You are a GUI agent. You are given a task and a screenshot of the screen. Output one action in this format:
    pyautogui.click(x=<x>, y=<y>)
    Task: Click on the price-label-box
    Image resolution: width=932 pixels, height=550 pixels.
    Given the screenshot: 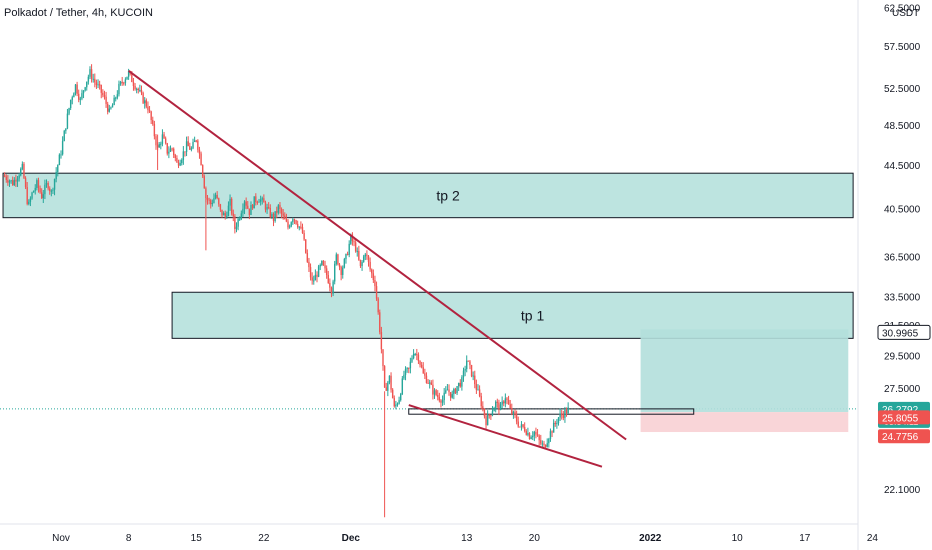 What is the action you would take?
    pyautogui.click(x=904, y=332)
    